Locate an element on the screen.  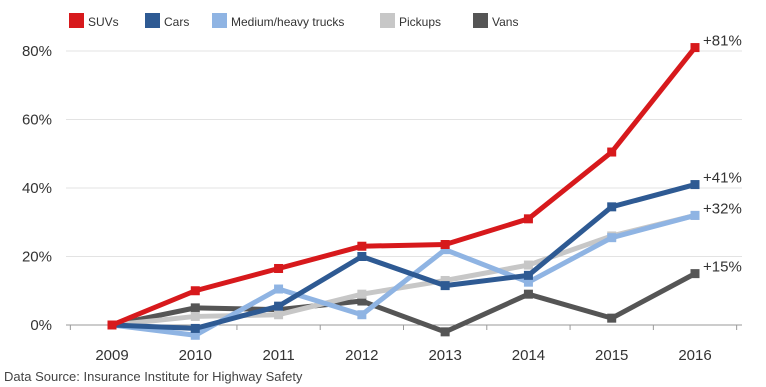
legend-label: Pickups is located at coordinates (420, 22).